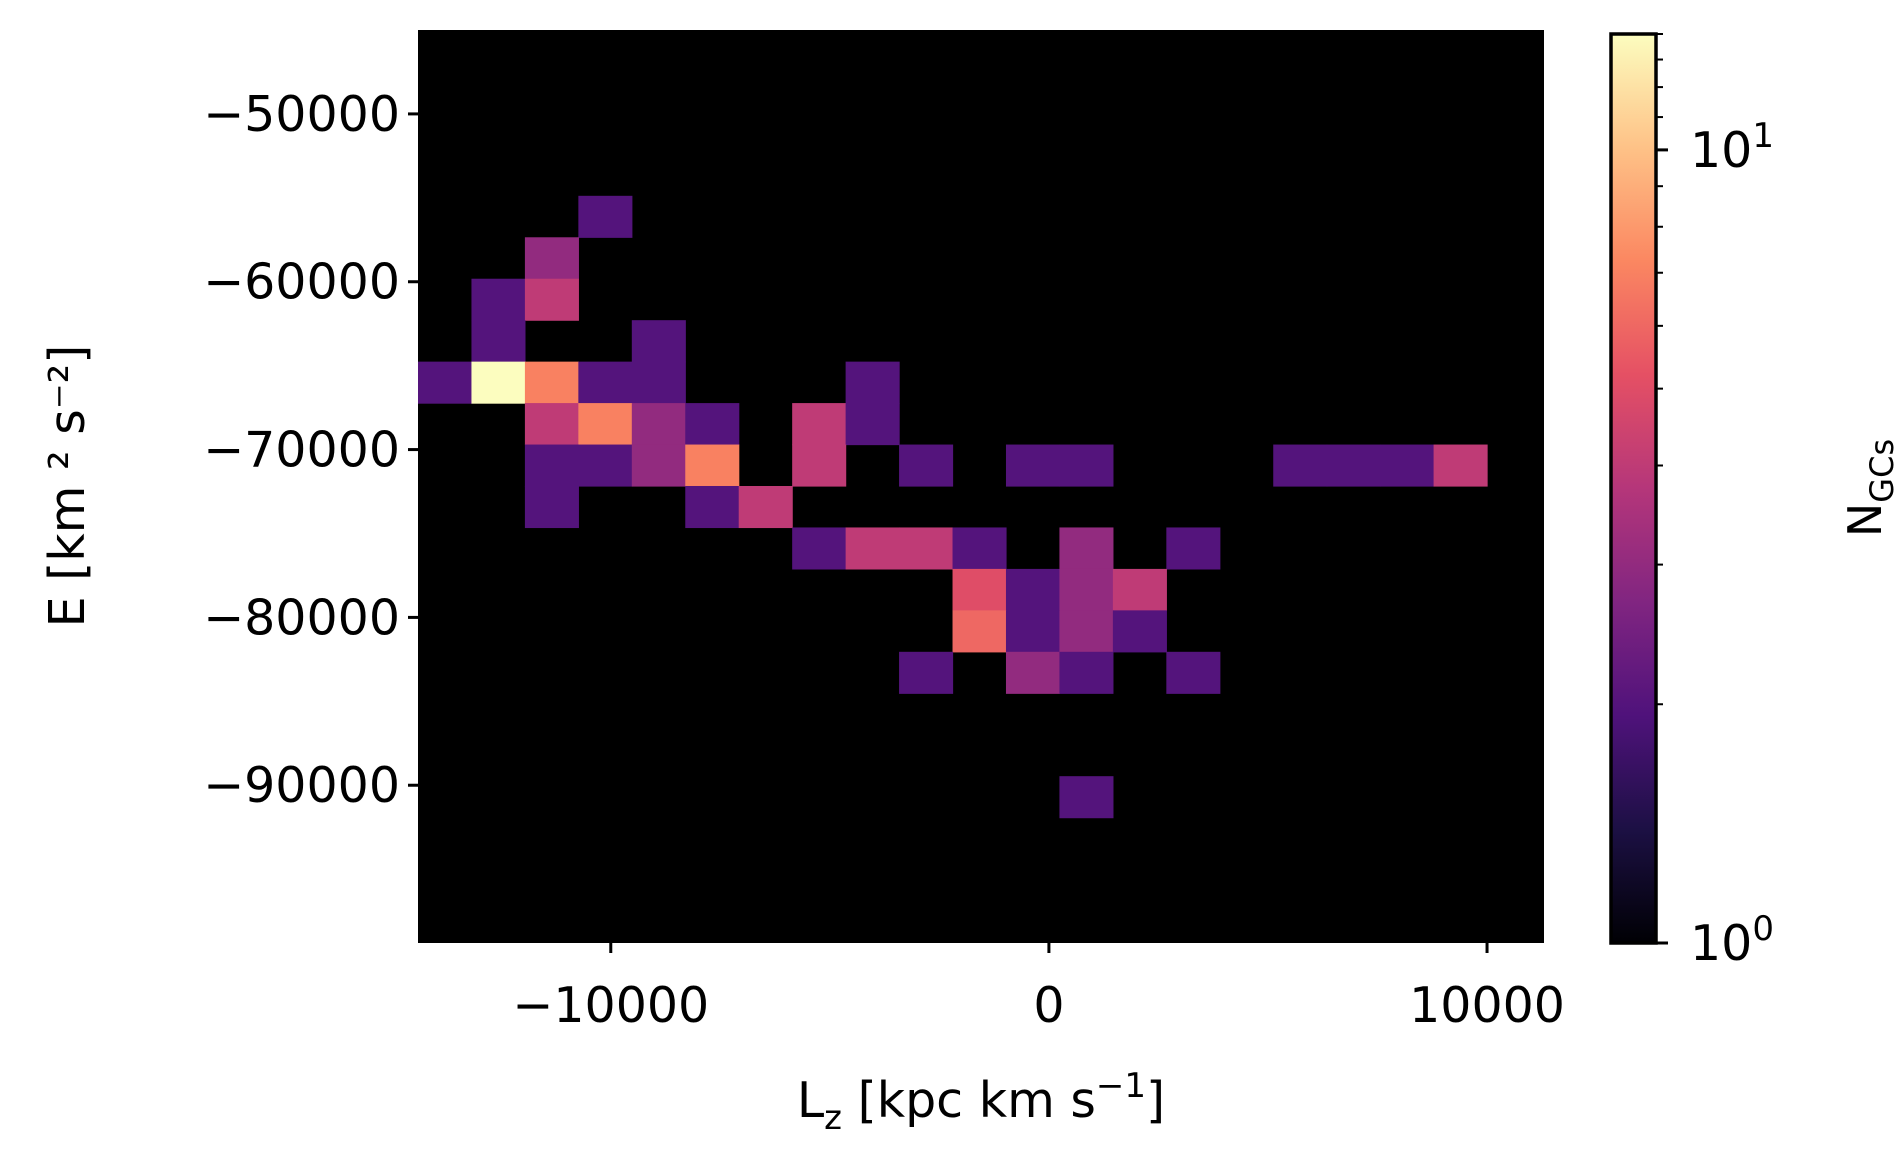  I want to click on y-tick-label: −60000, so click(301, 282).